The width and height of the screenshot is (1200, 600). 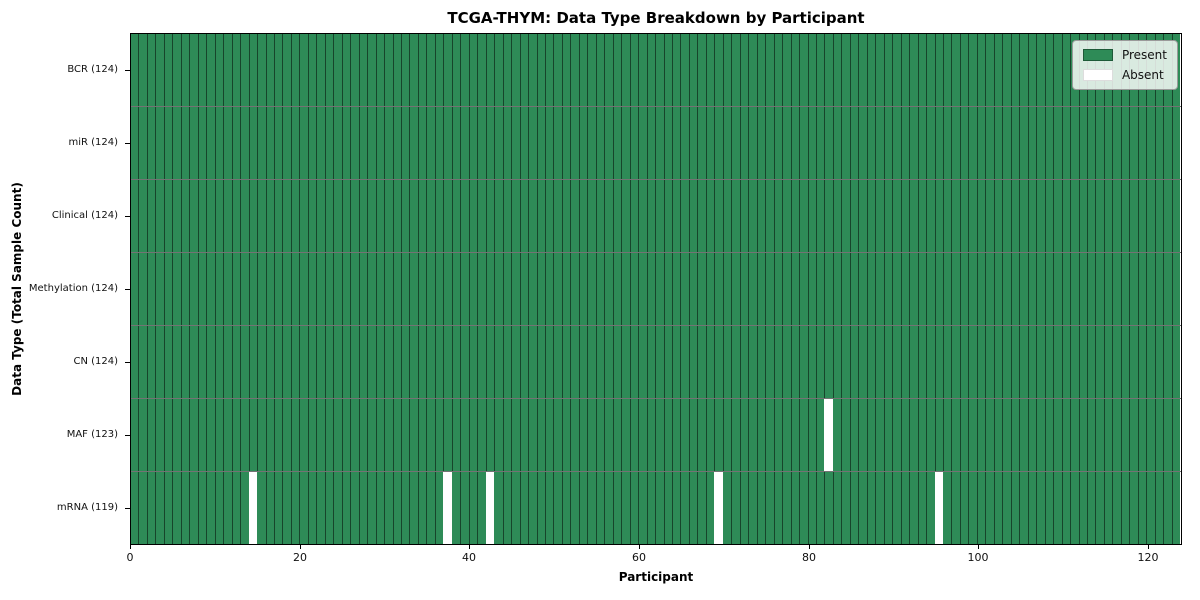 I want to click on legend-swatch-icon, so click(x=1097, y=75).